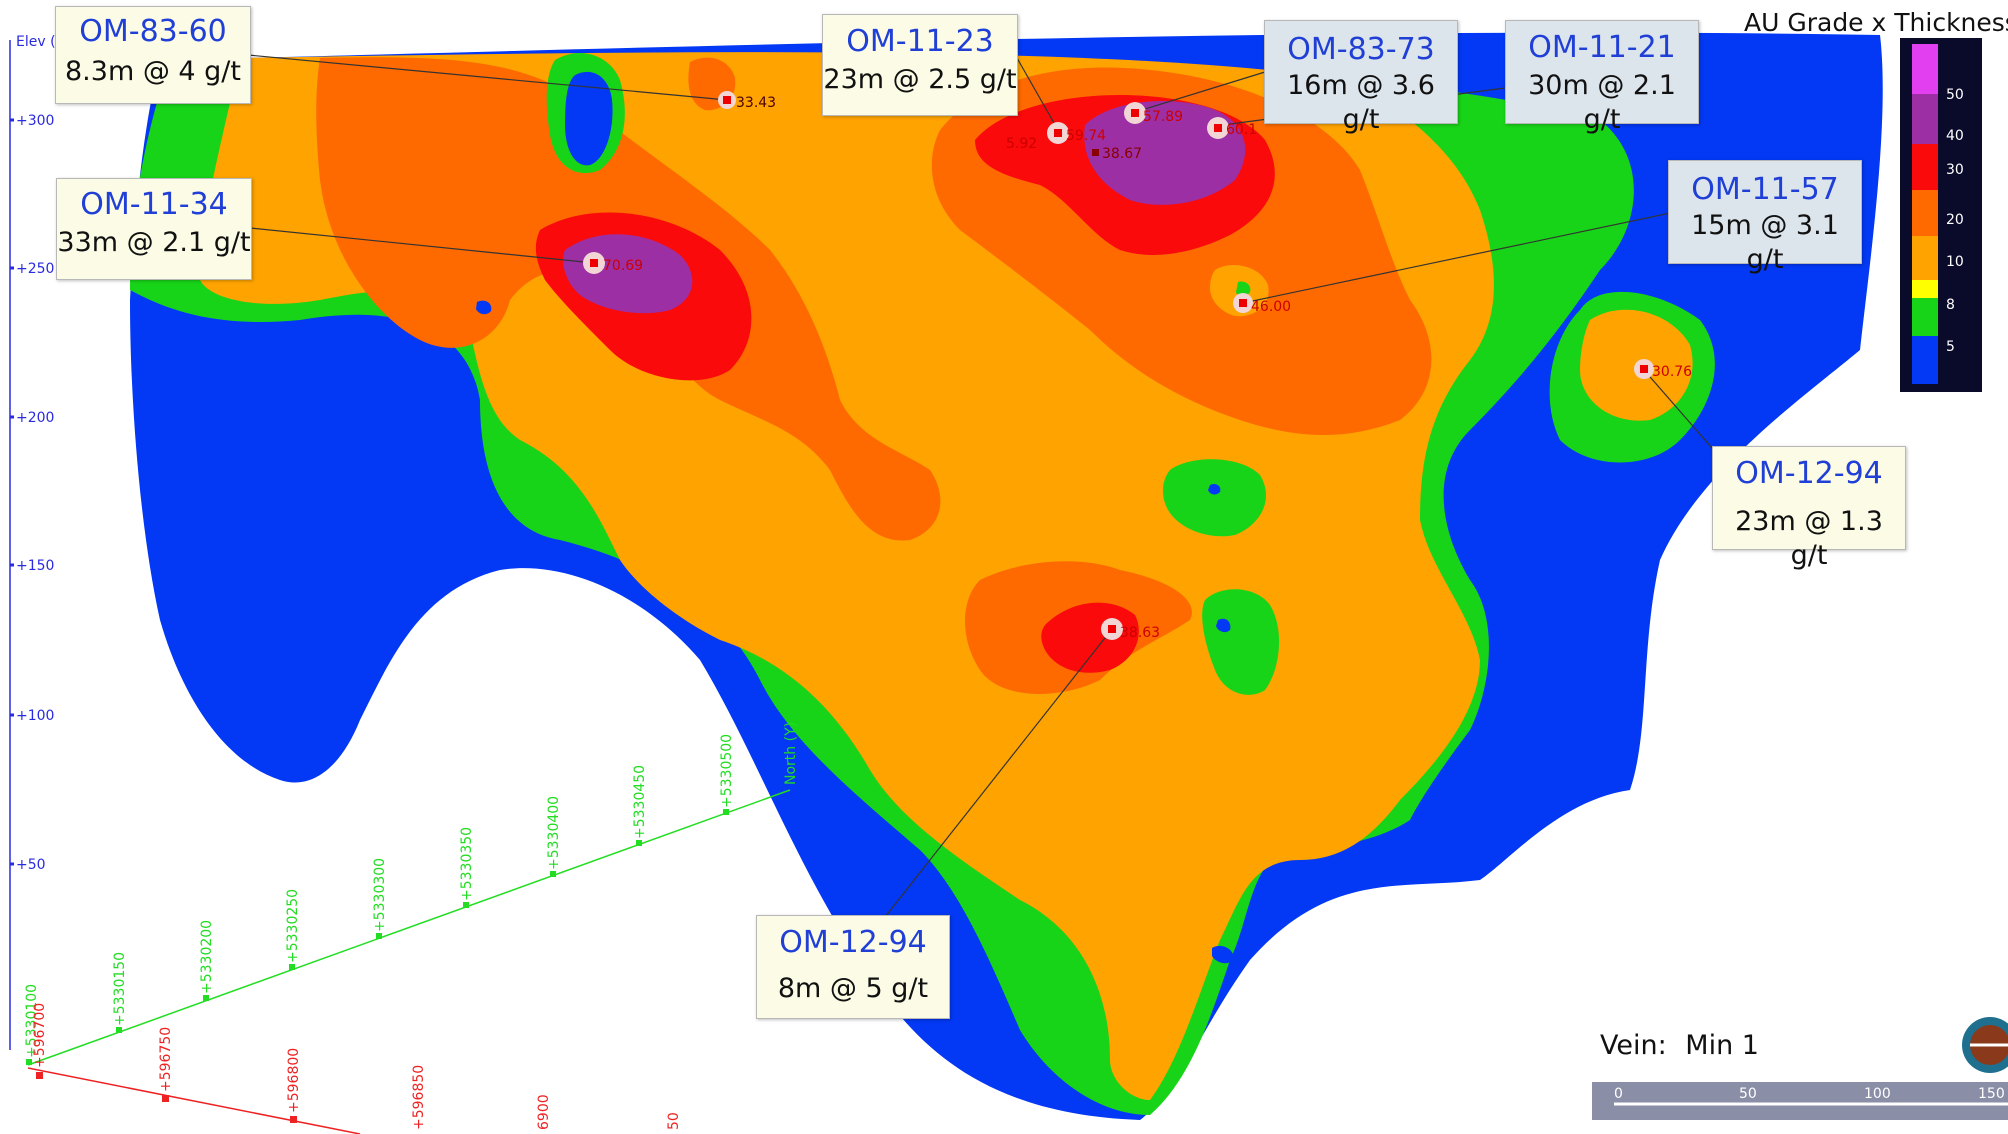  I want to click on north-tick: +5330500, so click(727, 771).